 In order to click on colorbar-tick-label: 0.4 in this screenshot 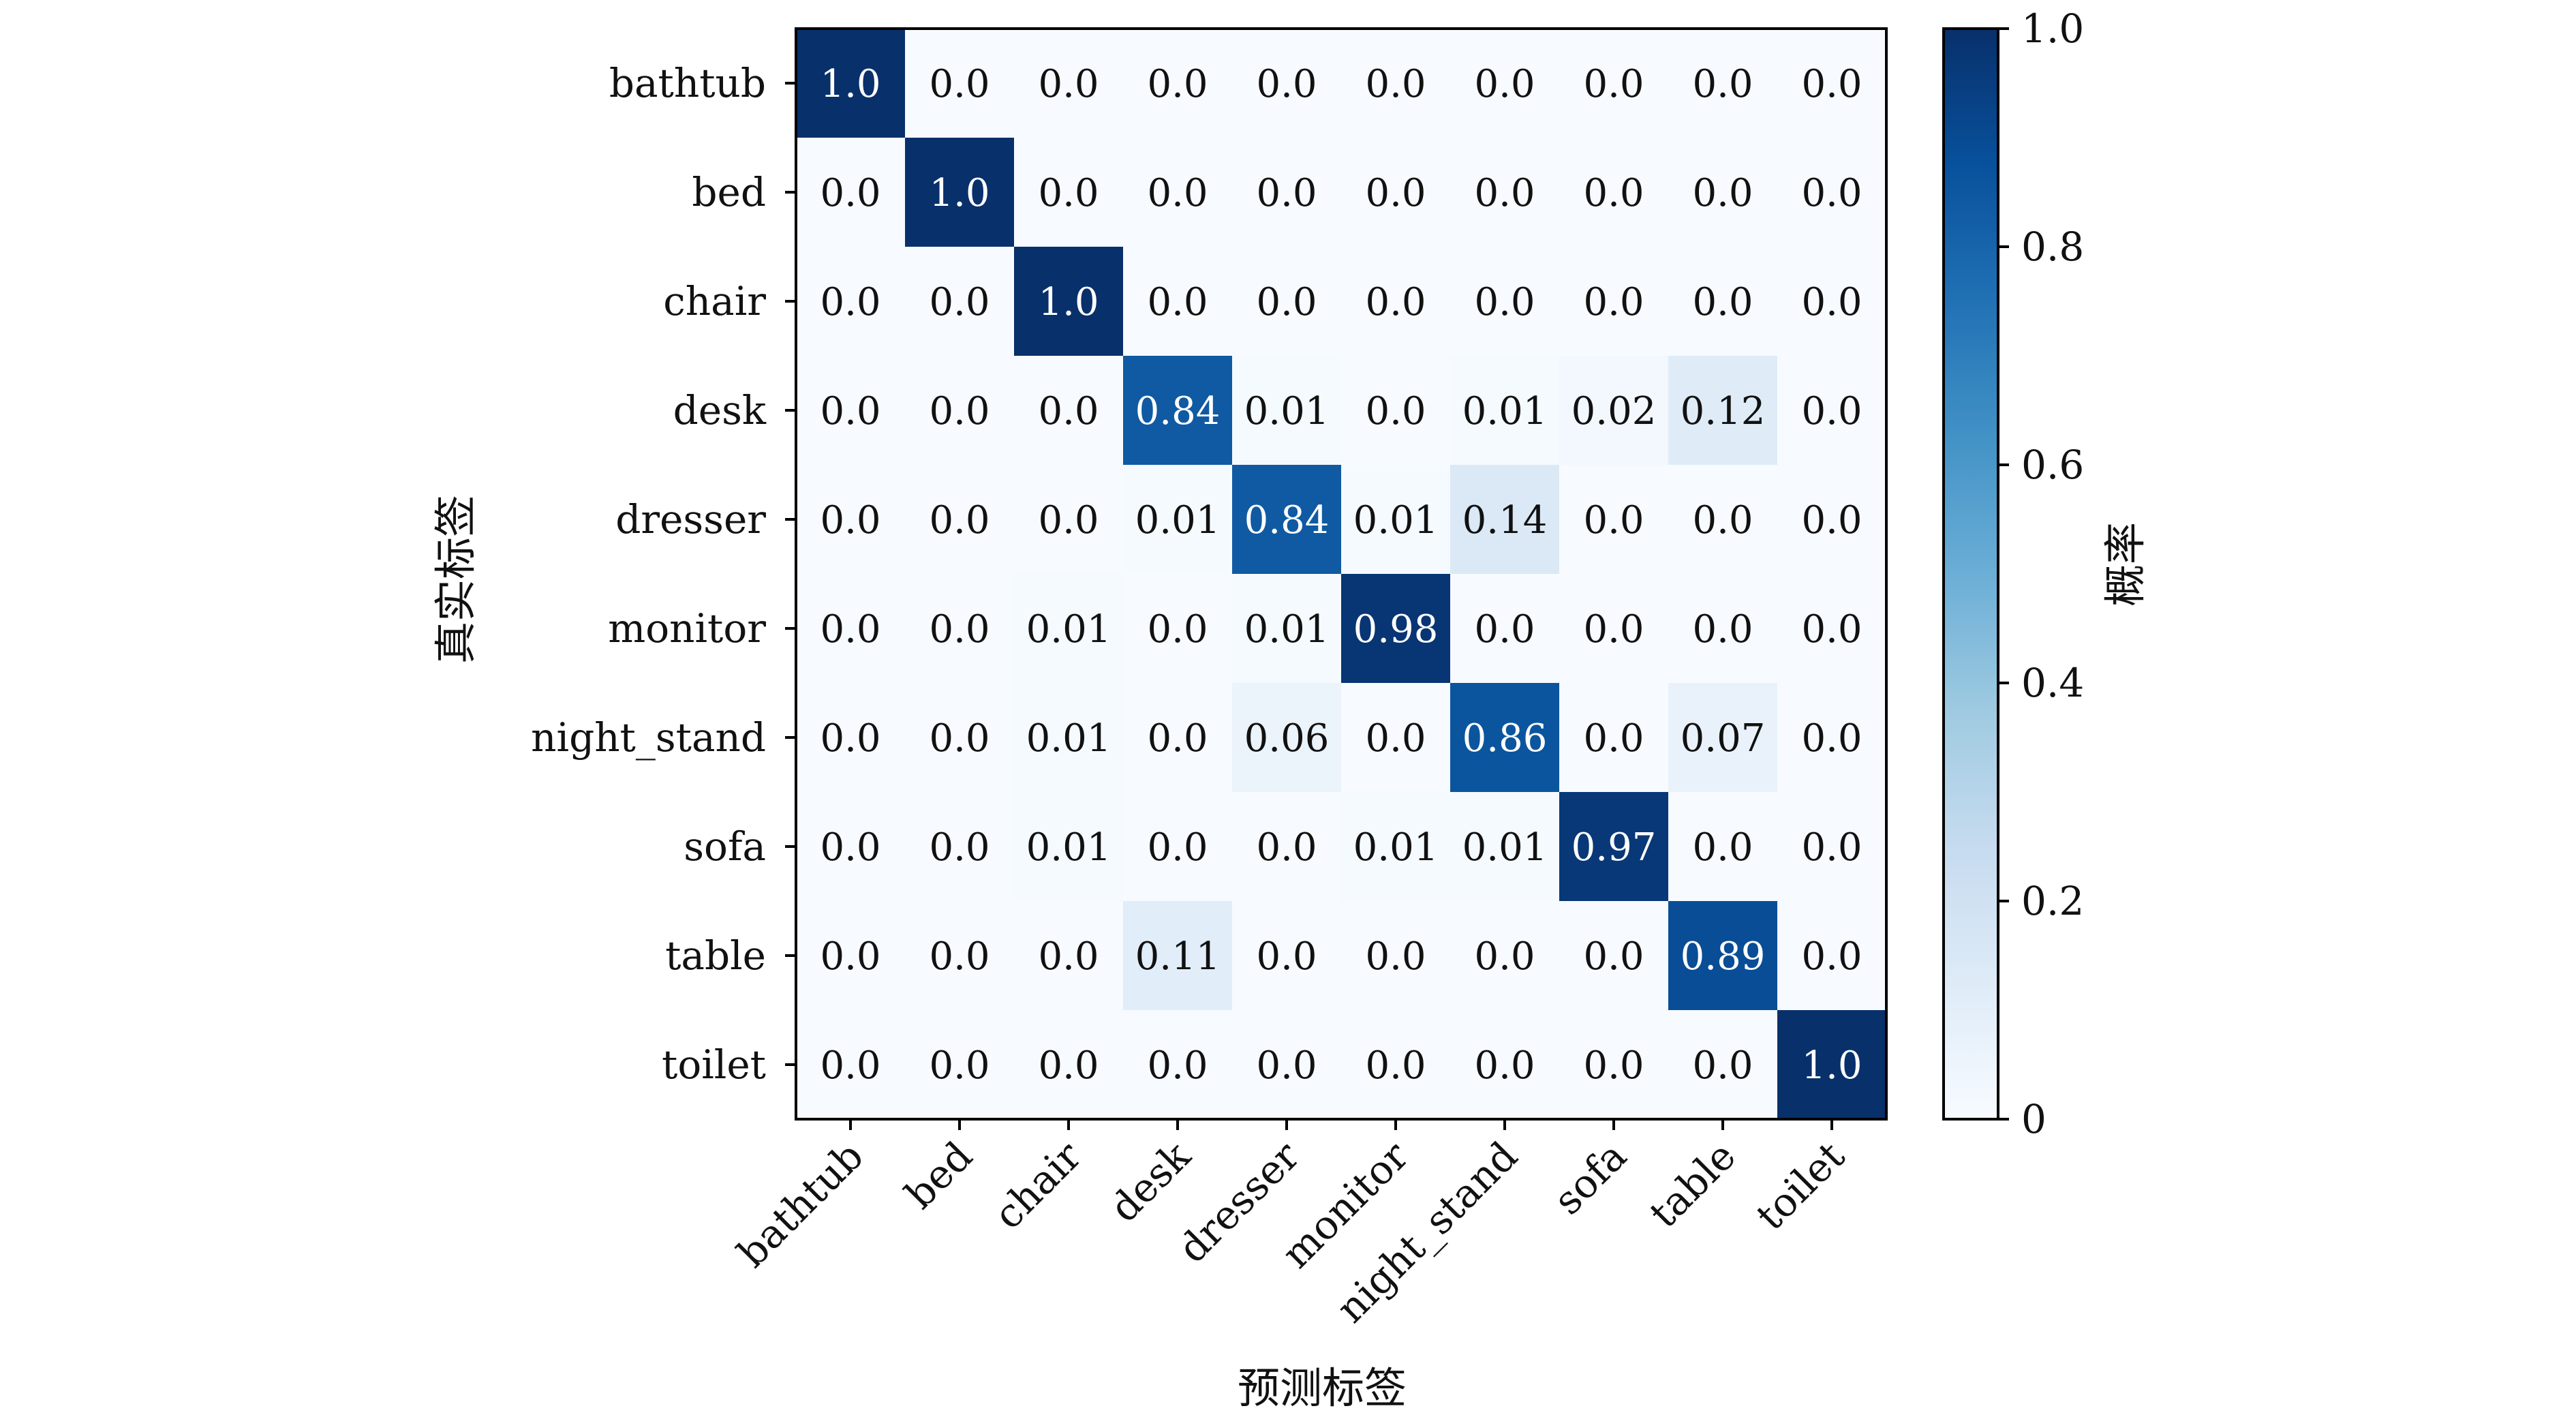, I will do `click(2052, 683)`.